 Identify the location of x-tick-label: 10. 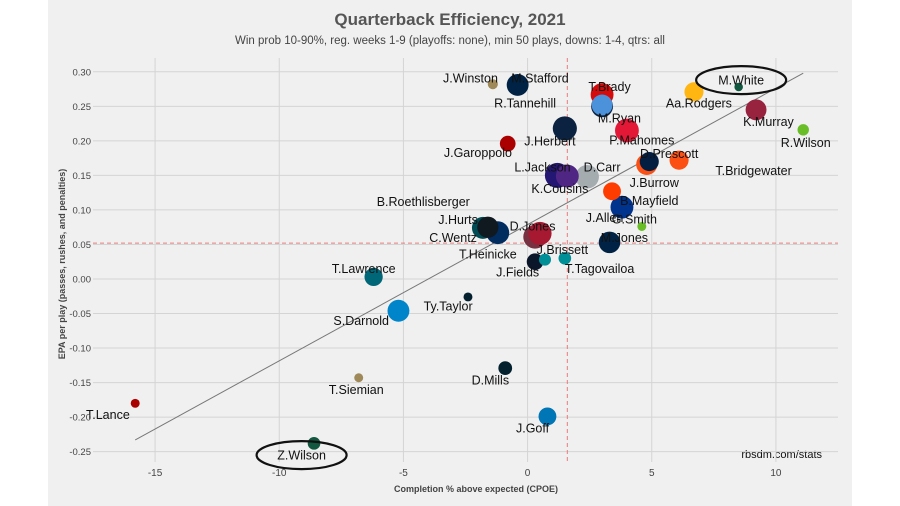
(776, 473).